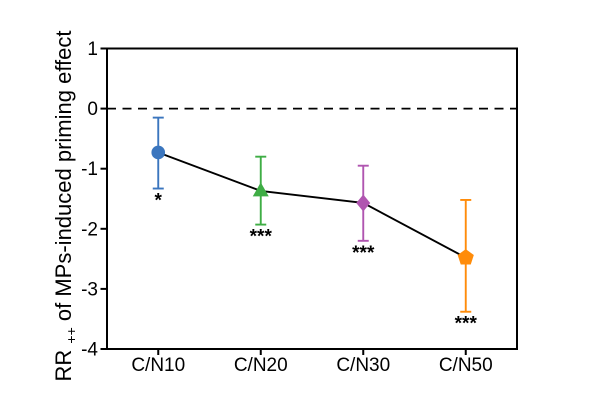 The width and height of the screenshot is (600, 420). Describe the element at coordinates (71, 335) in the screenshot. I see `y-axis-title-subscript: ++` at that location.